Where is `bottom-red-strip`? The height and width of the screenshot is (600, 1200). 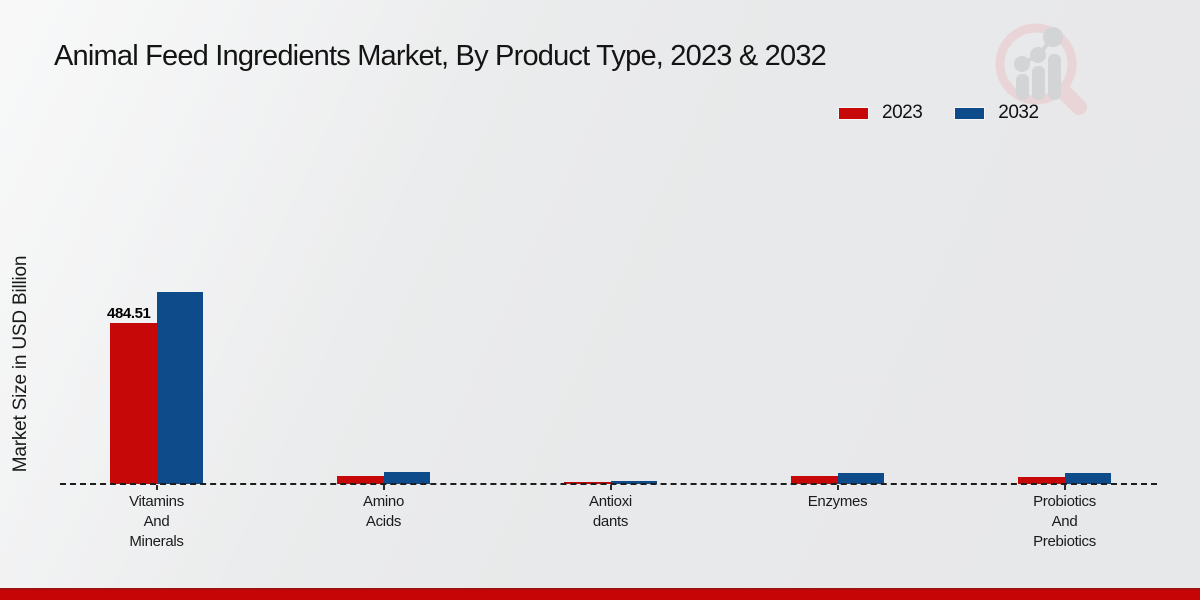
bottom-red-strip is located at coordinates (600, 594).